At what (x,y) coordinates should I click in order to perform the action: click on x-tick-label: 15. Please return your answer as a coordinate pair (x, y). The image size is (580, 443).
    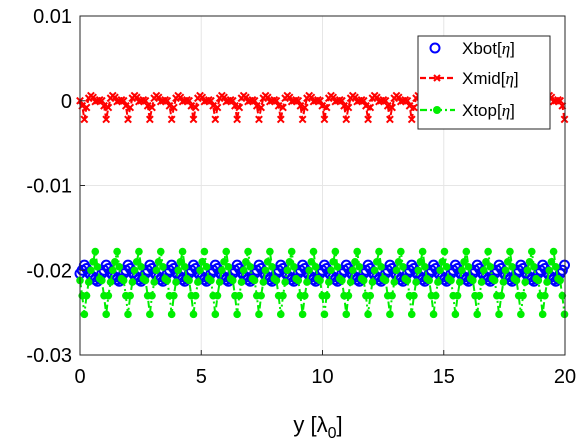
    Looking at the image, I should click on (444, 377).